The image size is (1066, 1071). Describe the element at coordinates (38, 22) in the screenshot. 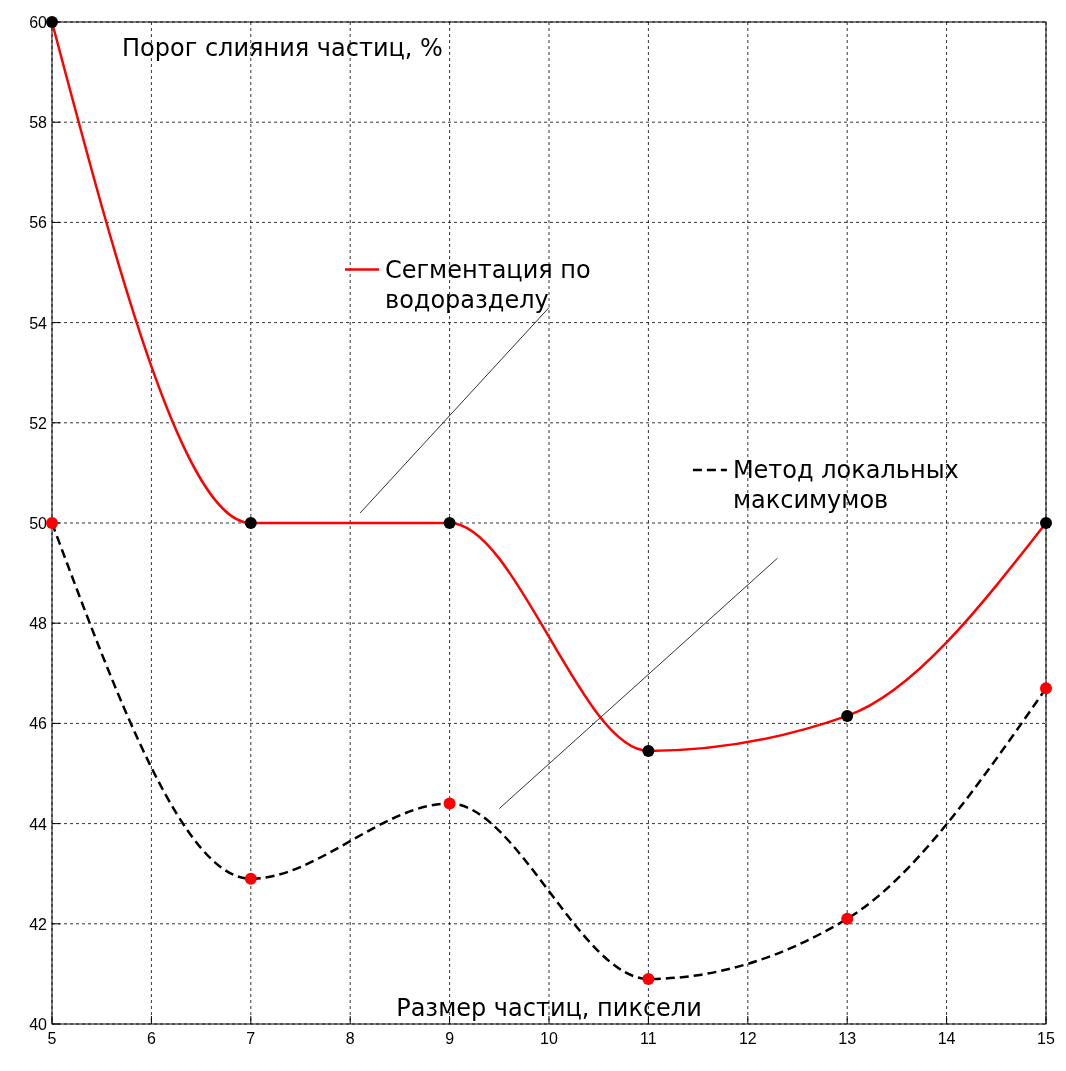

I see `y-tick-label: 60` at that location.